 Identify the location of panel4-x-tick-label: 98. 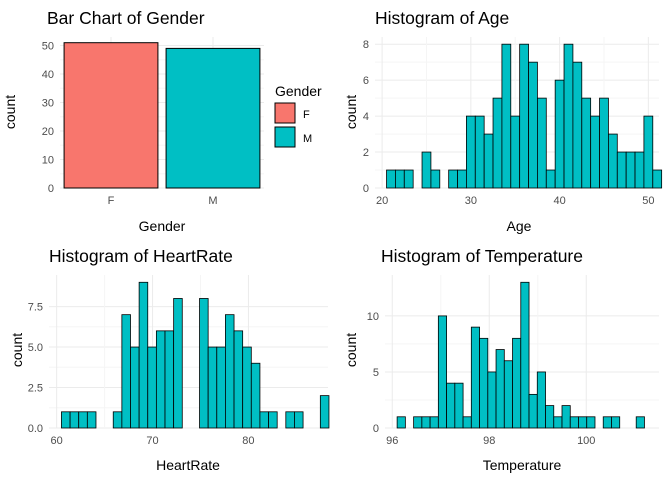
(489, 441).